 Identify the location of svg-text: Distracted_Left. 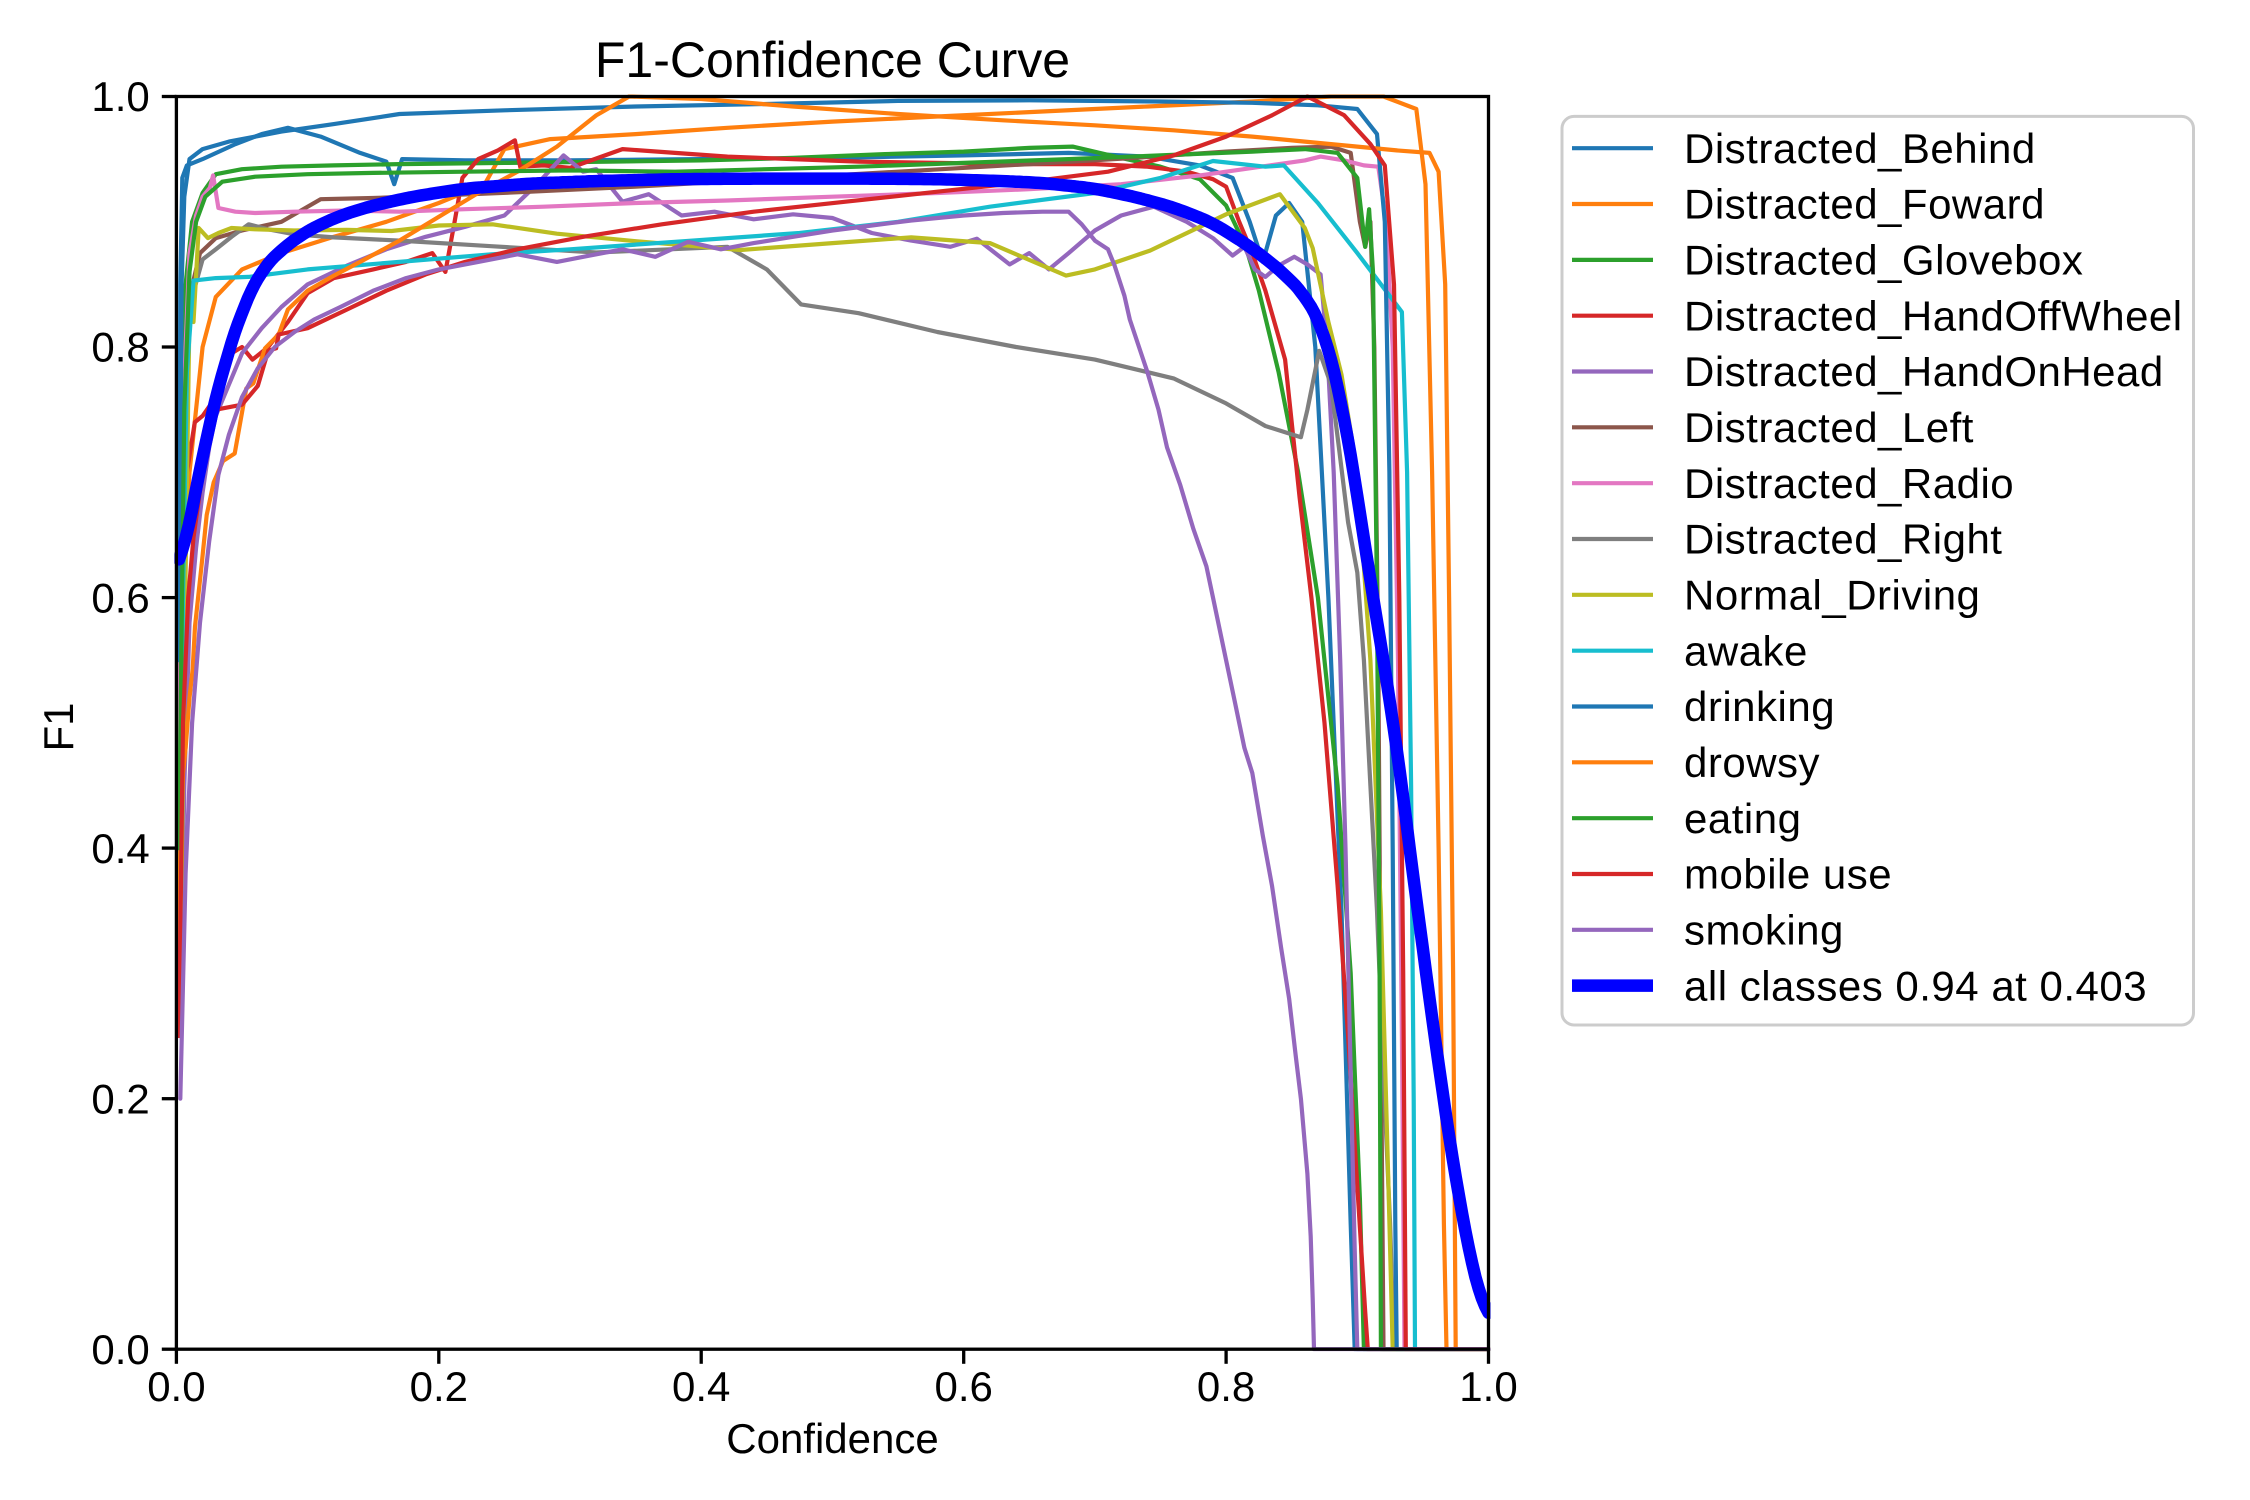
(1829, 427).